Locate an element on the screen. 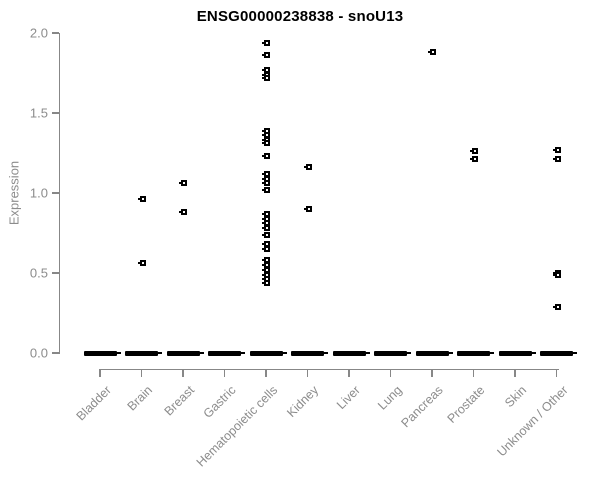 This screenshot has height=500, width=600. x-tick-label: Pancreas is located at coordinates (422, 407).